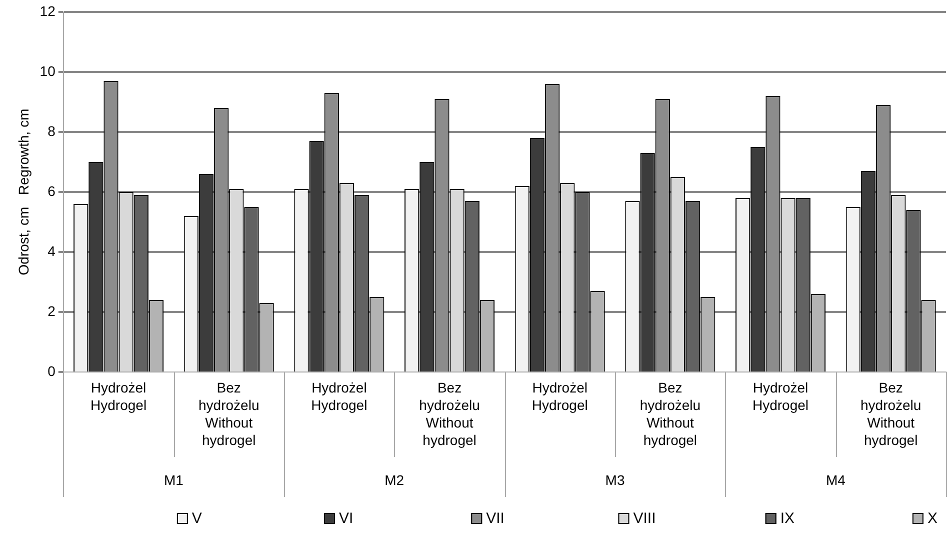 This screenshot has height=541, width=947. What do you see at coordinates (52, 370) in the screenshot?
I see `y-tick-label: 0` at bounding box center [52, 370].